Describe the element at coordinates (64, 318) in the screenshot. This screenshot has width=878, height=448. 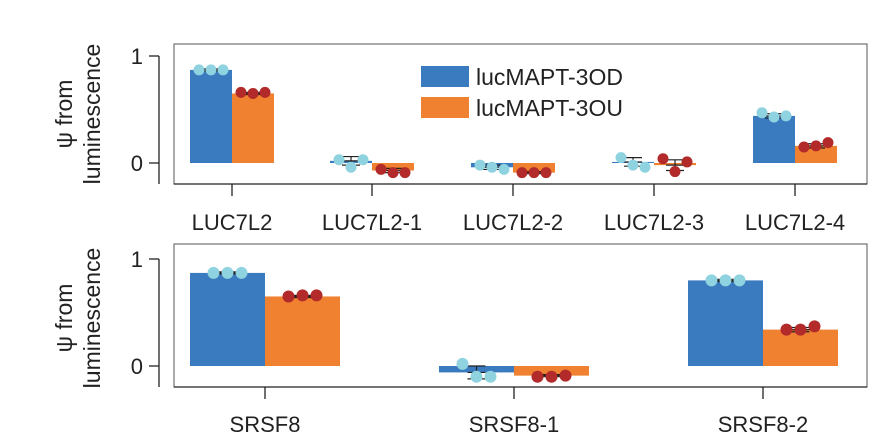
I see `bottom-ylabel-line1: ψ from` at that location.